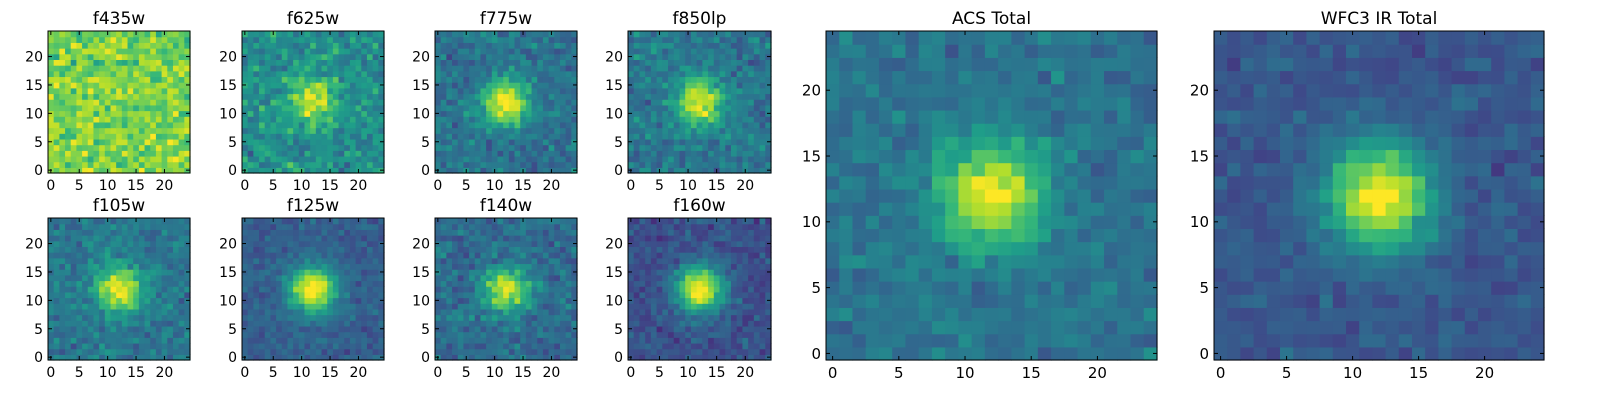  I want to click on y-tick-label: 10, so click(34, 301).